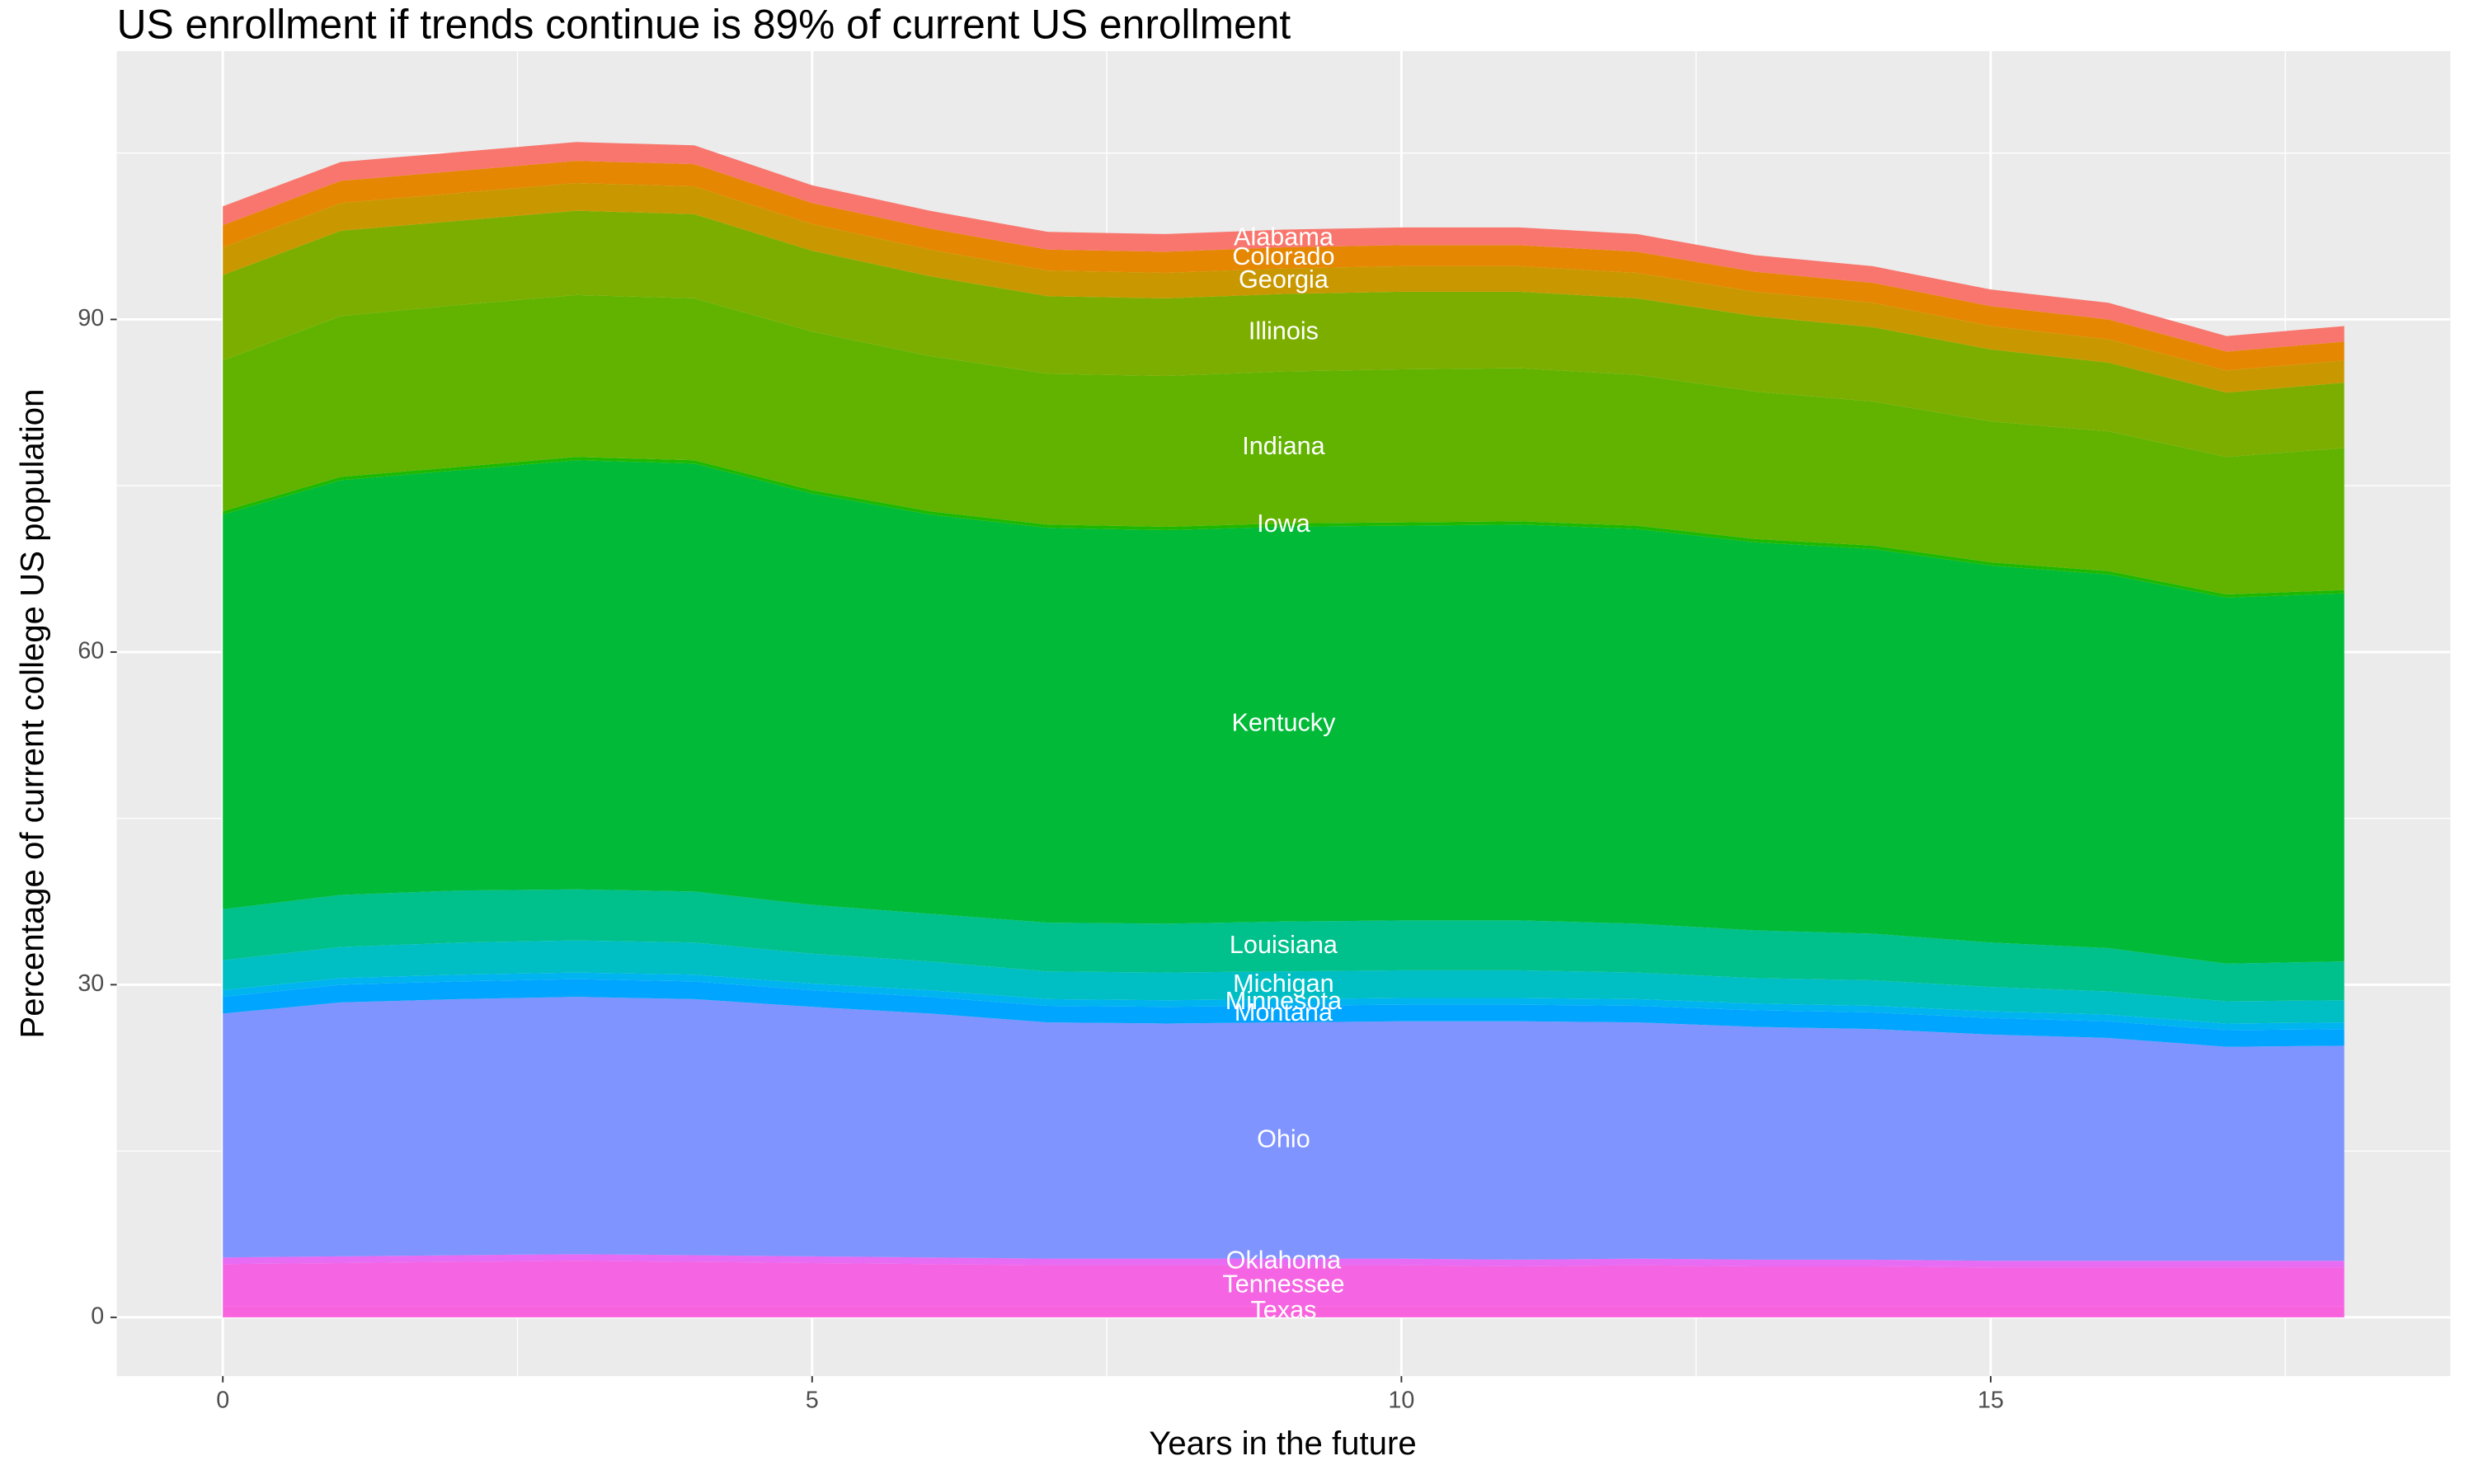  Describe the element at coordinates (1401, 1400) in the screenshot. I see `x-tick-label: 10` at that location.